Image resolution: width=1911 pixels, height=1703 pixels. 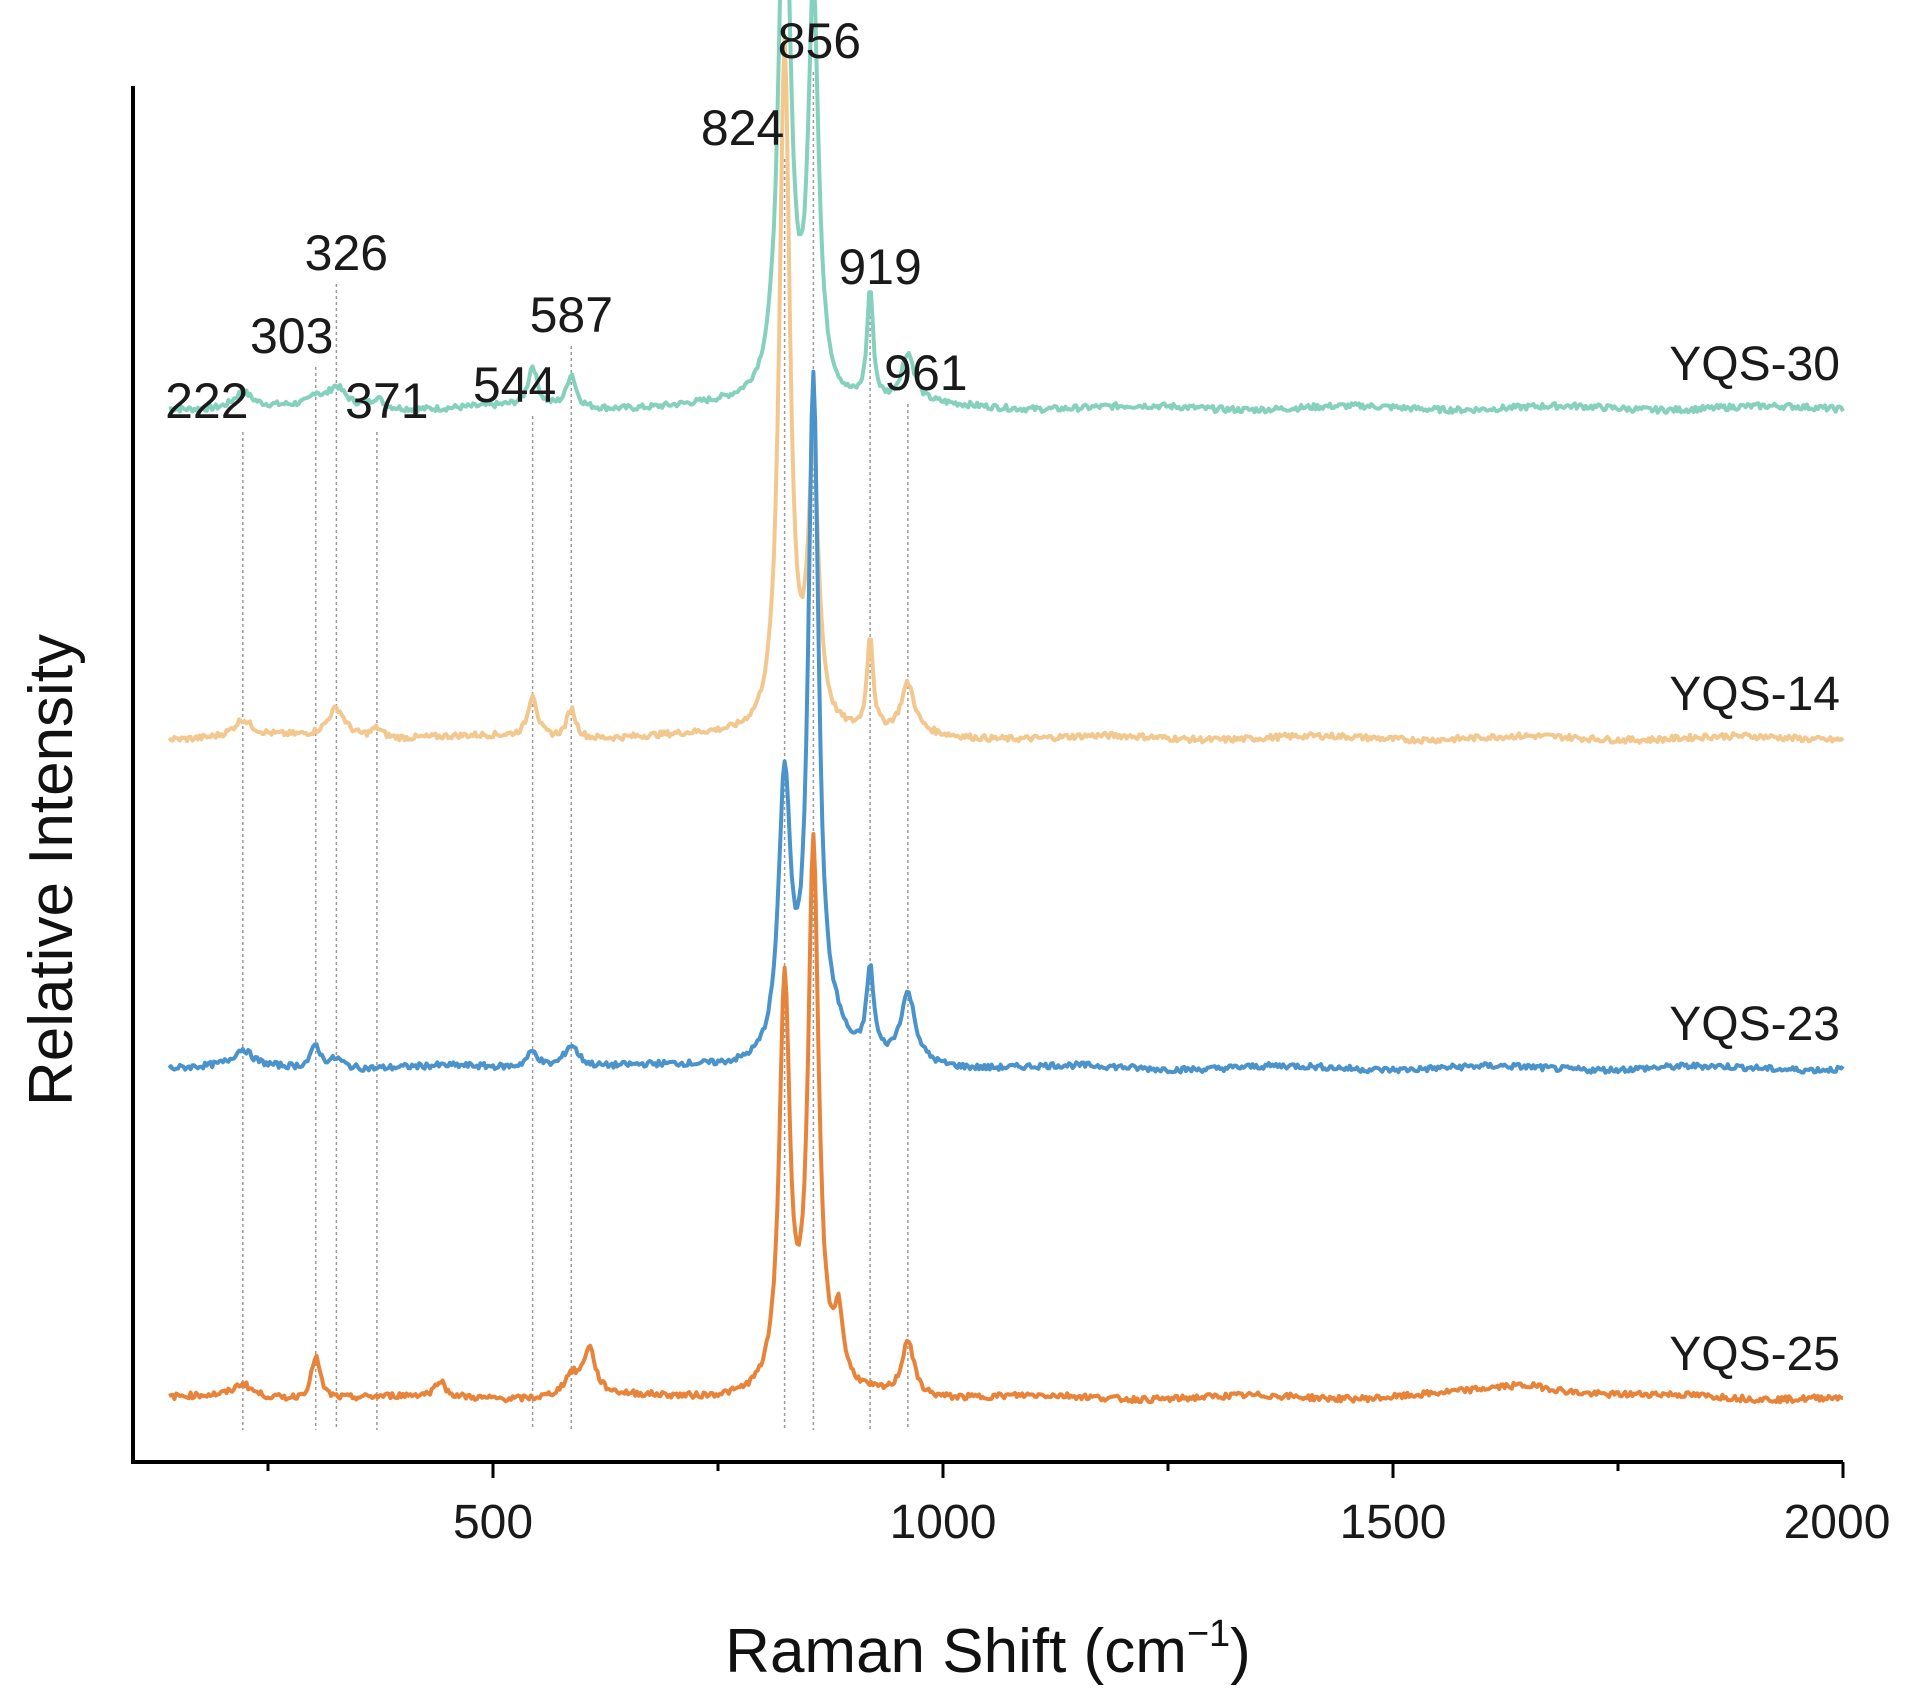 What do you see at coordinates (879, 267) in the screenshot?
I see `peak-label-919: 919` at bounding box center [879, 267].